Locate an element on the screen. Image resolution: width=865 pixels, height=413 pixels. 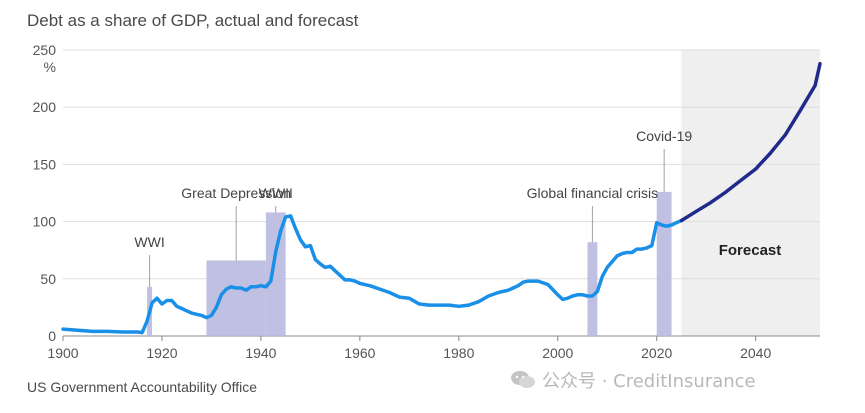
watermark-text: 公众号 · CreditInsurance is located at coordinates (649, 381).